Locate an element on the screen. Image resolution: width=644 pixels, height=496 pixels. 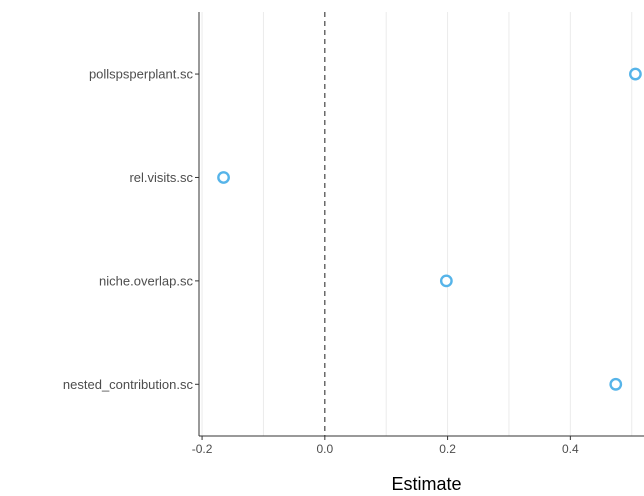
x-axis-title: Estimate is located at coordinates (426, 484).